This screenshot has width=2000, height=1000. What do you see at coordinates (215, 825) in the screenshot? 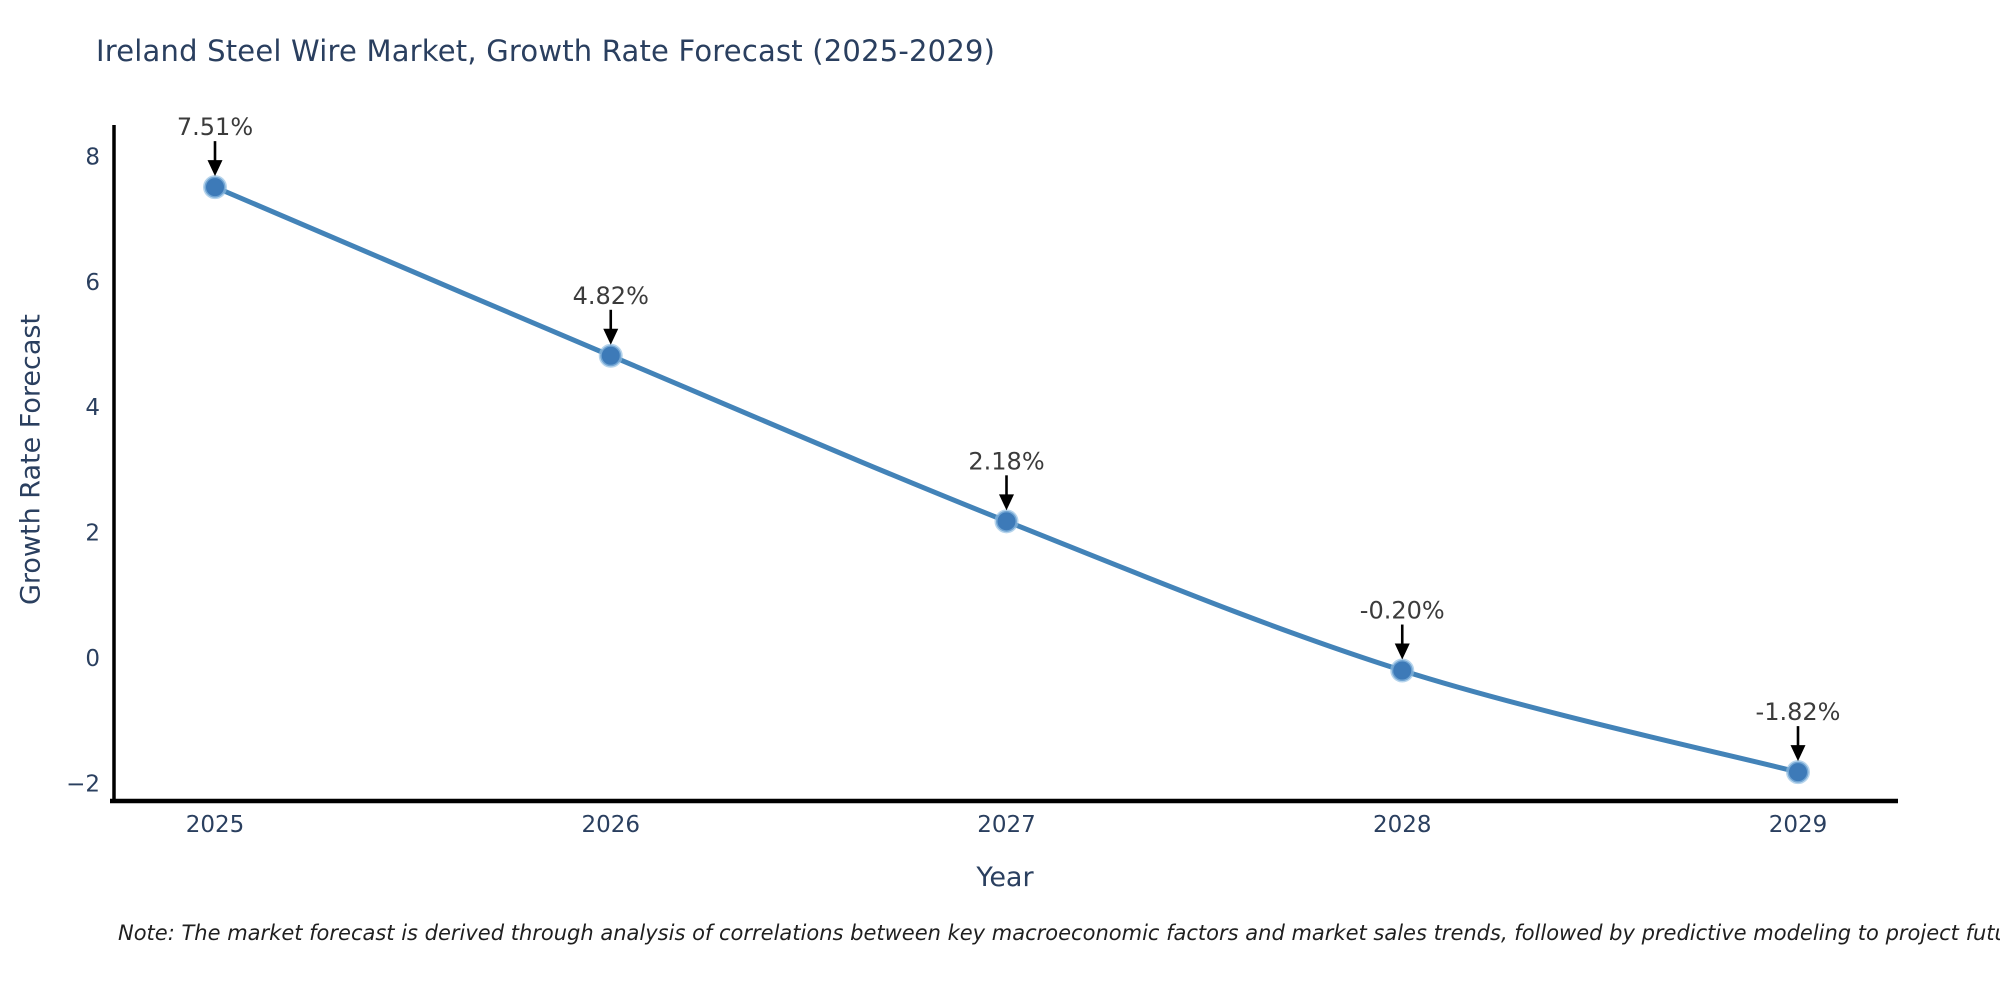
I see `x-tick-label: 2025` at bounding box center [215, 825].